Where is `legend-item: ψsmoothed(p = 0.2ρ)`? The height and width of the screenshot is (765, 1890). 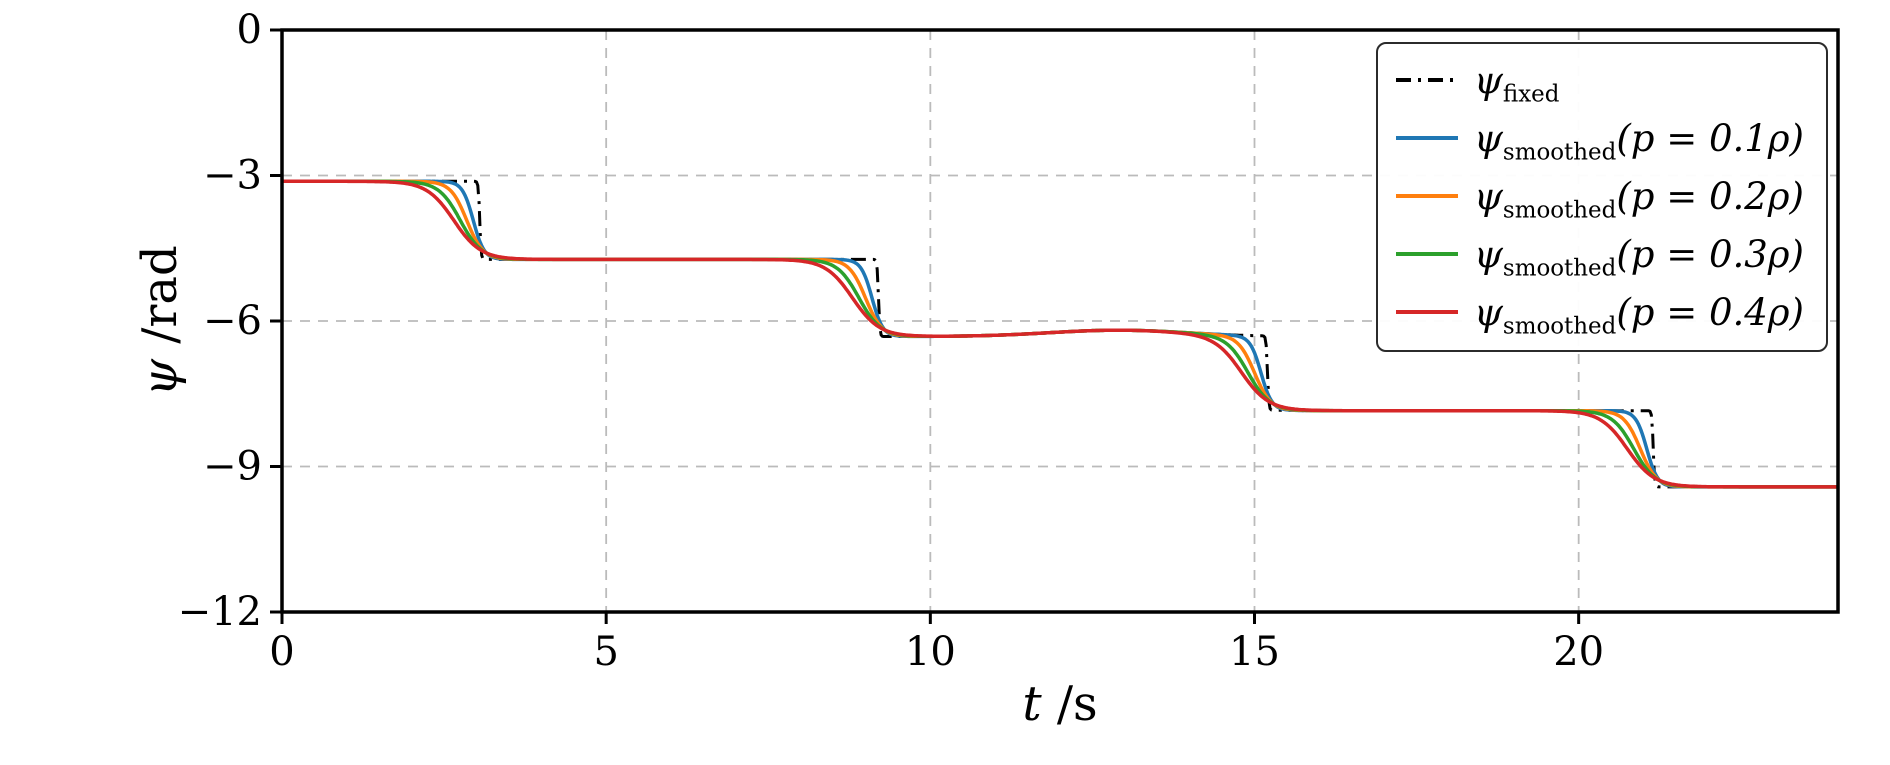
legend-item: ψsmoothed(p = 0.2ρ) is located at coordinates (1599, 196).